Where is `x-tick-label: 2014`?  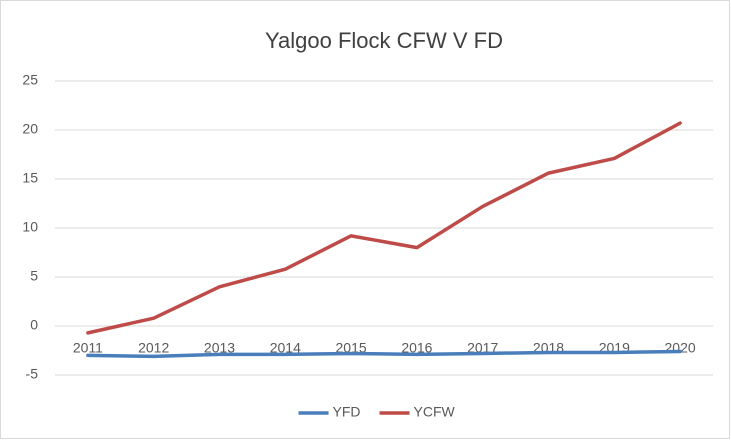
x-tick-label: 2014 is located at coordinates (285, 348).